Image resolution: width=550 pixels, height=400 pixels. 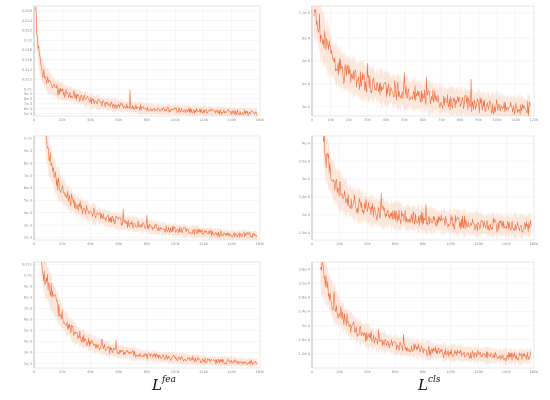 I want to click on y-tick-label: 3e-4, so click(x=306, y=107).